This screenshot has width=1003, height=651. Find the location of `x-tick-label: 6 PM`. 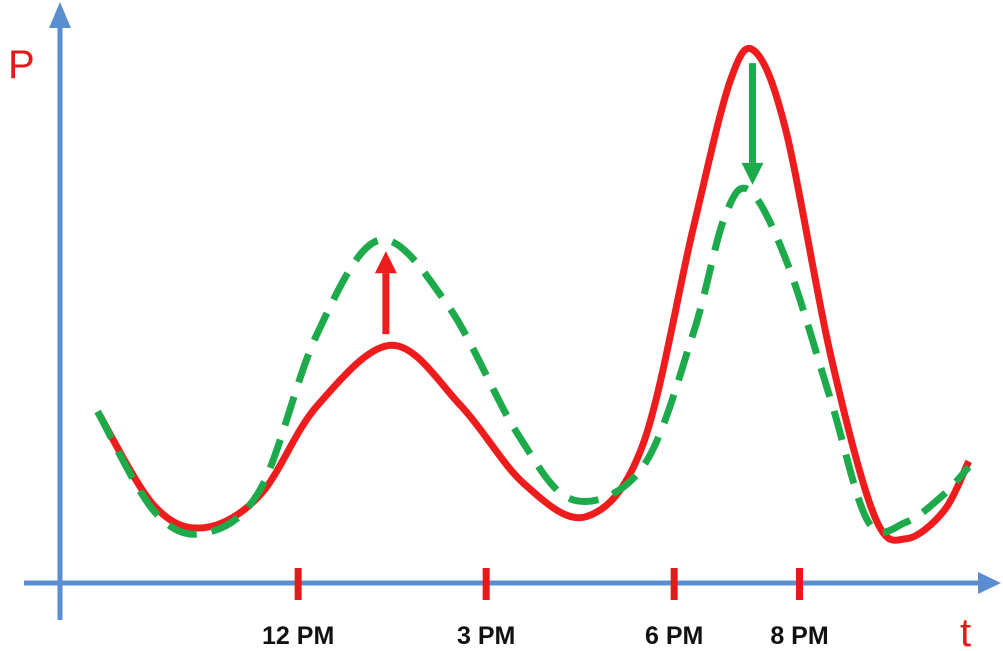

x-tick-label: 6 PM is located at coordinates (674, 636).